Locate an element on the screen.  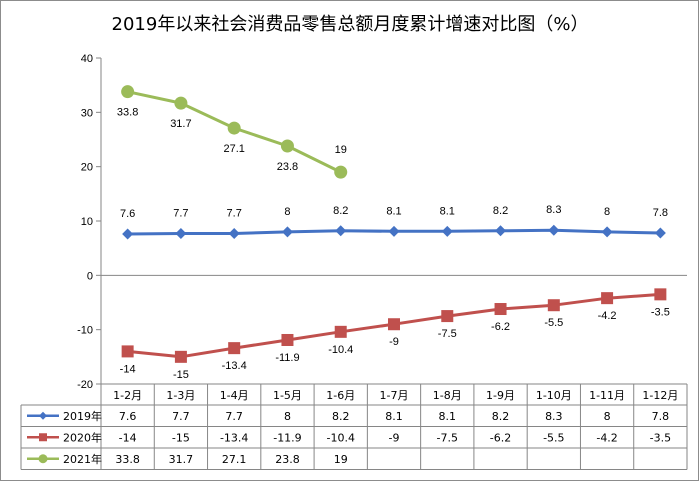
x-category-label: 1-11月 is located at coordinates (607, 395).